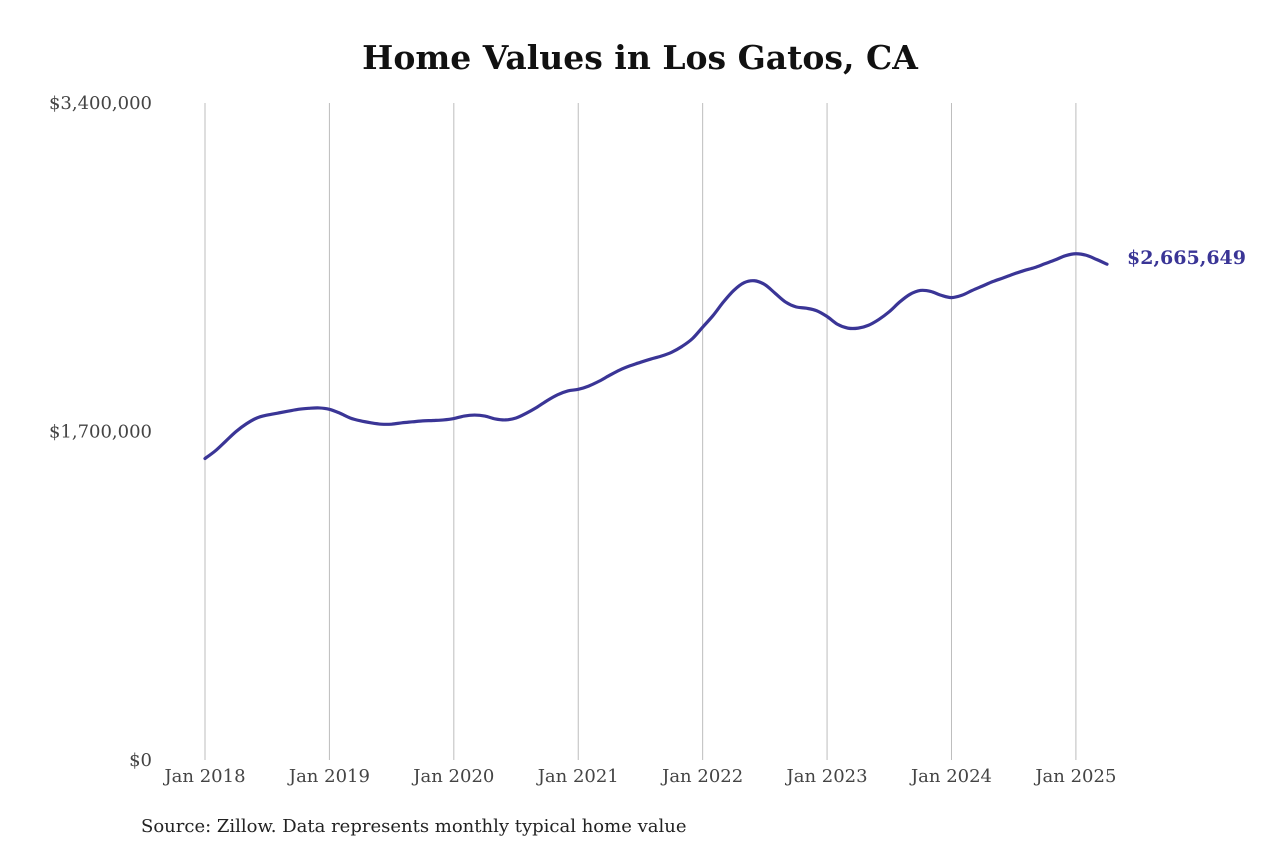  Describe the element at coordinates (452, 776) in the screenshot. I see `x-tick-label: Jan 2020` at that location.